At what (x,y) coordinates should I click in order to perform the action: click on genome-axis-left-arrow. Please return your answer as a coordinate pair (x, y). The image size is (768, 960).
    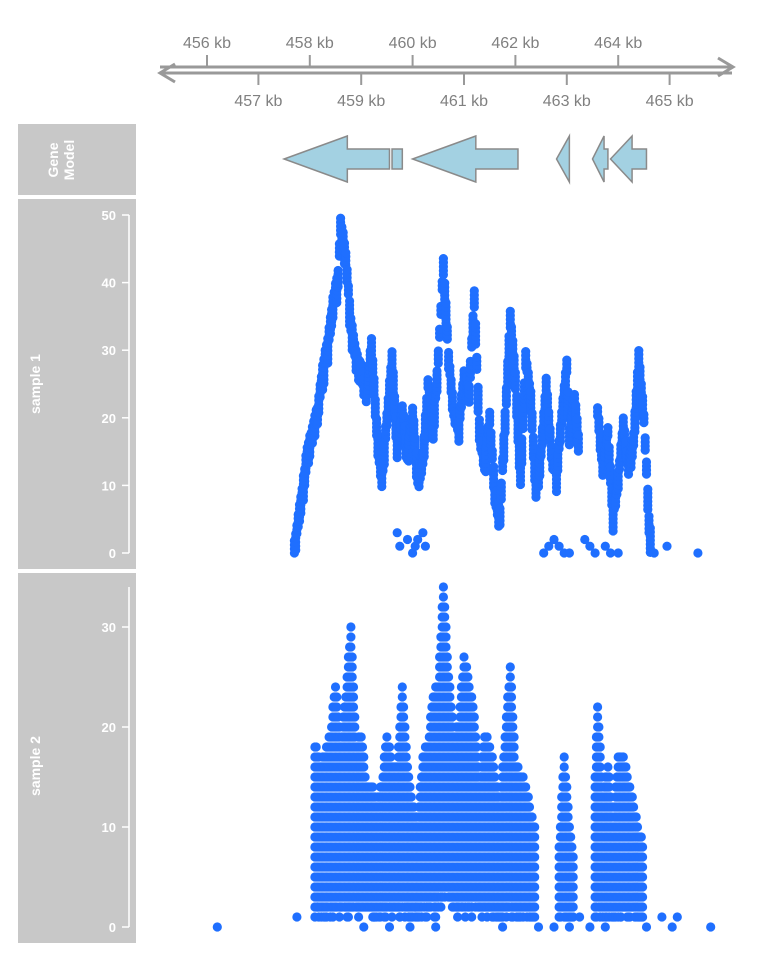
    Looking at the image, I should click on (166, 73).